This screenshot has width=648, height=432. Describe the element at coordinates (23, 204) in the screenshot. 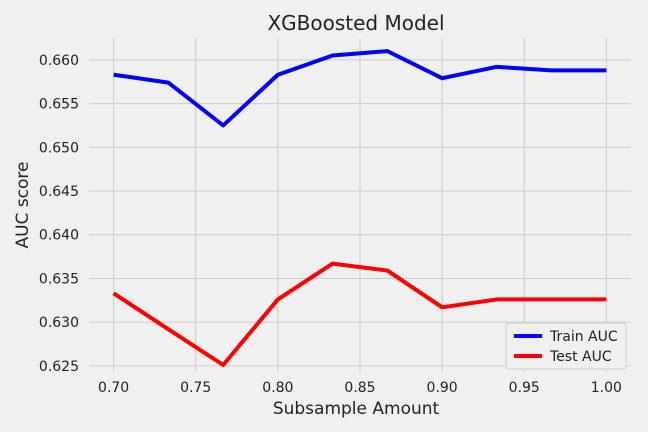

I see `y-axis-label: AUC score` at that location.